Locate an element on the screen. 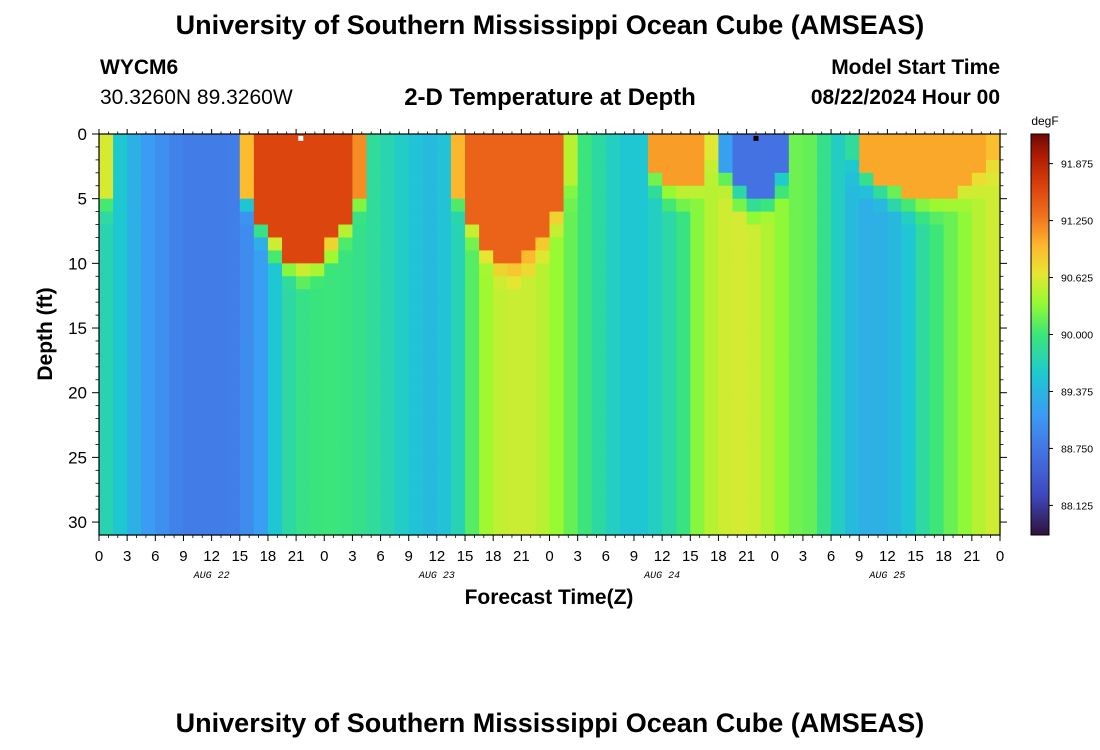 Image resolution: width=1100 pixels, height=750 pixels. x-tick-label: 12 is located at coordinates (437, 556).